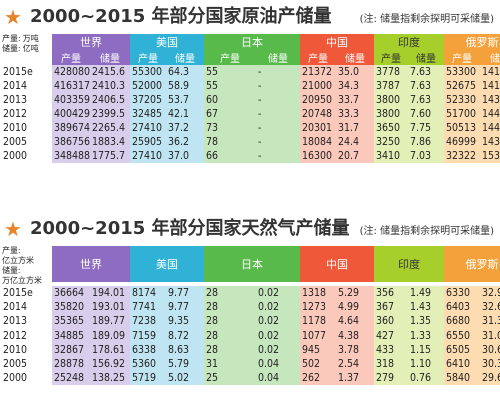  Describe the element at coordinates (71, 128) in the screenshot. I see `oil-cell-world-production: 389674` at that location.